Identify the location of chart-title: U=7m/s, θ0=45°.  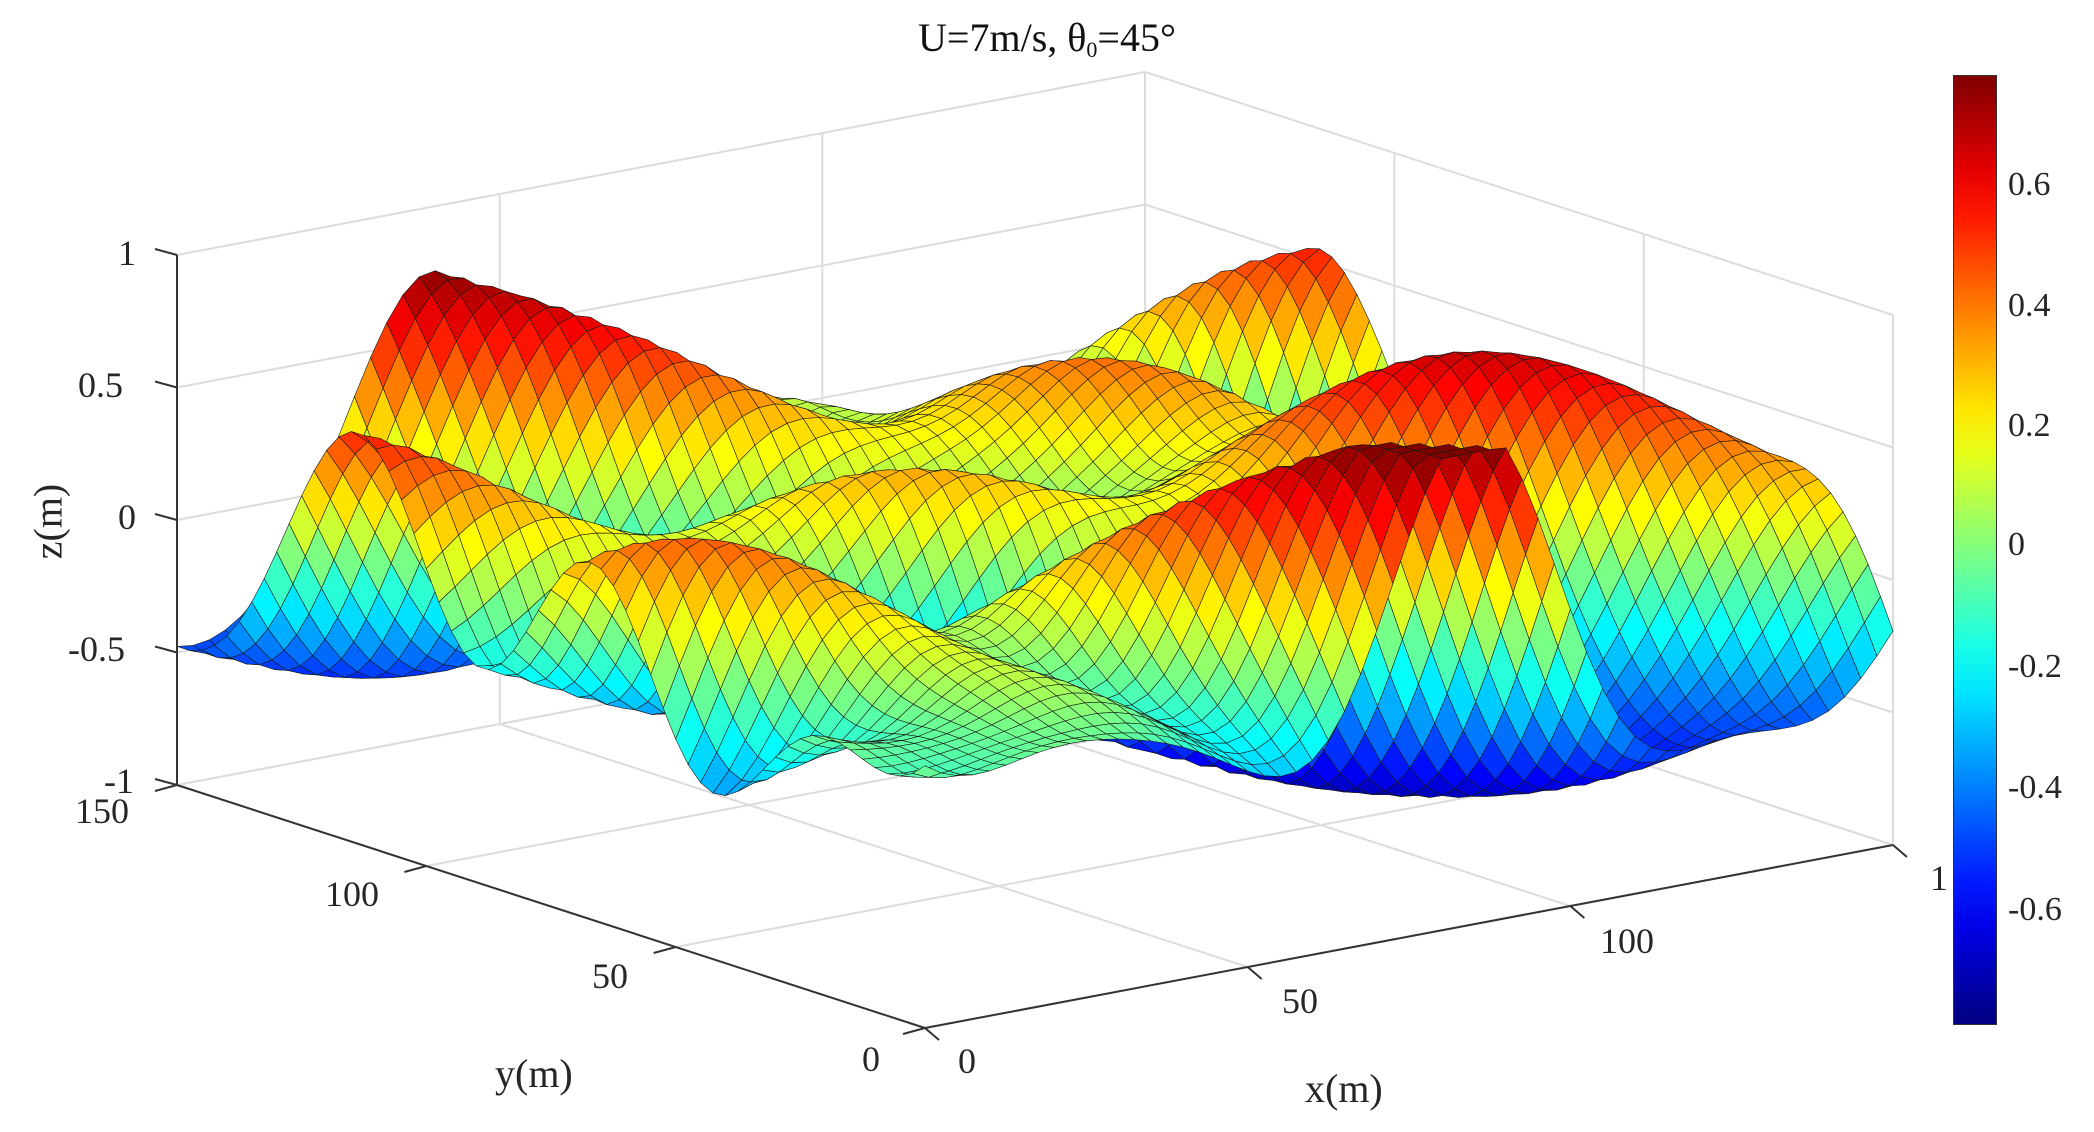
(1047, 38).